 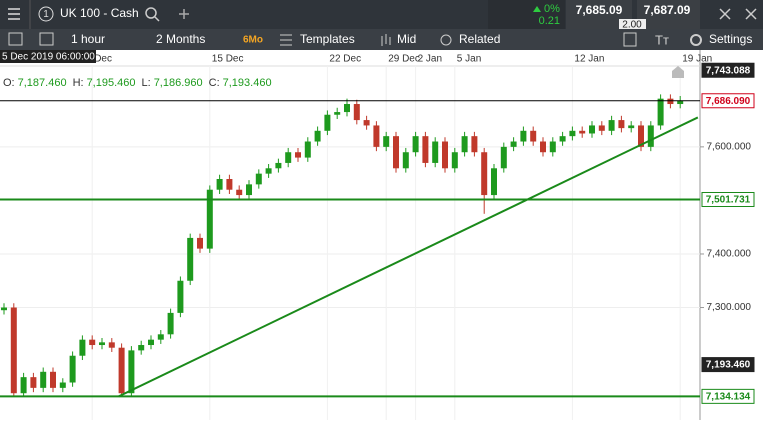 I want to click on price-type-icon, so click(x=386, y=40).